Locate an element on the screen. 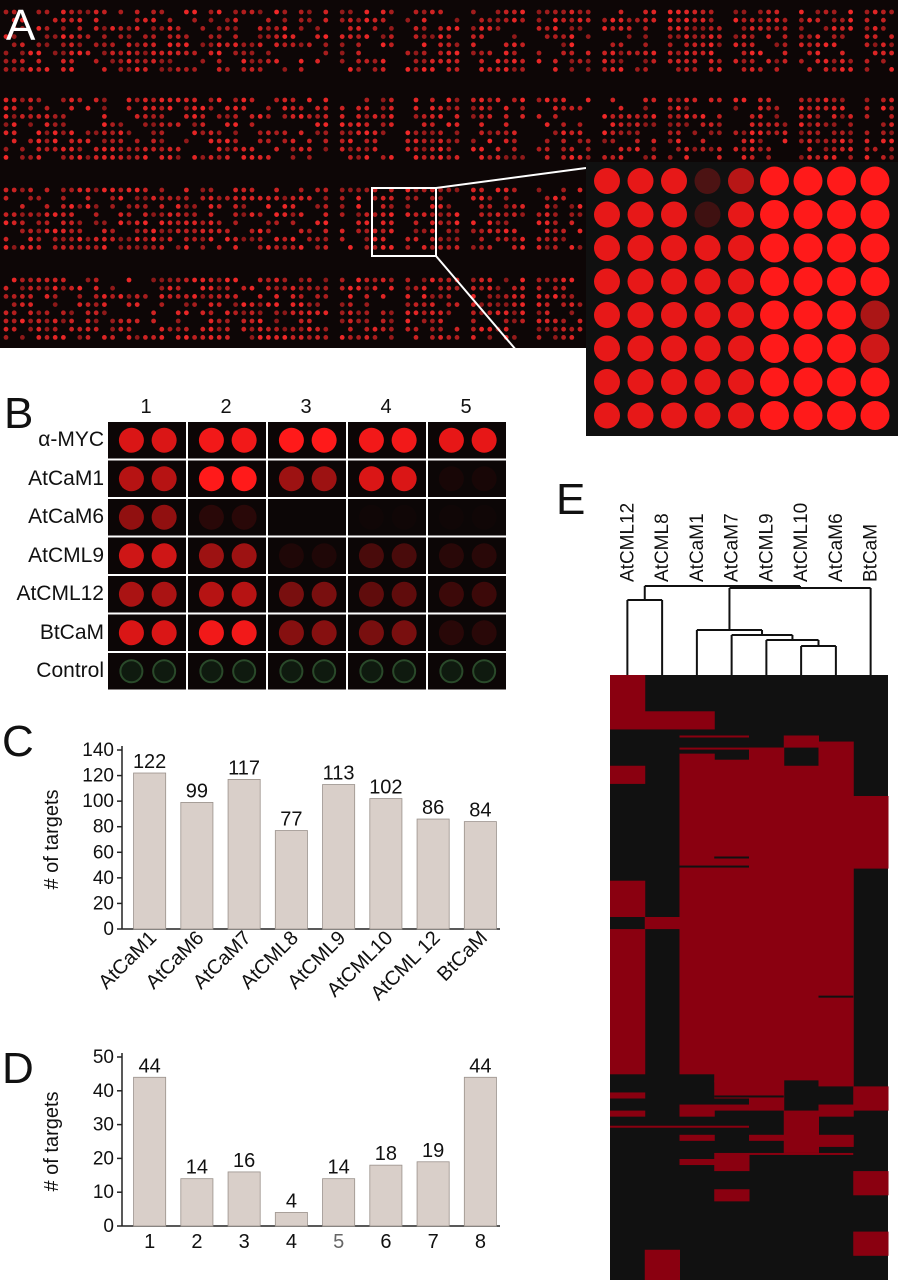  bar is located at coordinates (244, 854).